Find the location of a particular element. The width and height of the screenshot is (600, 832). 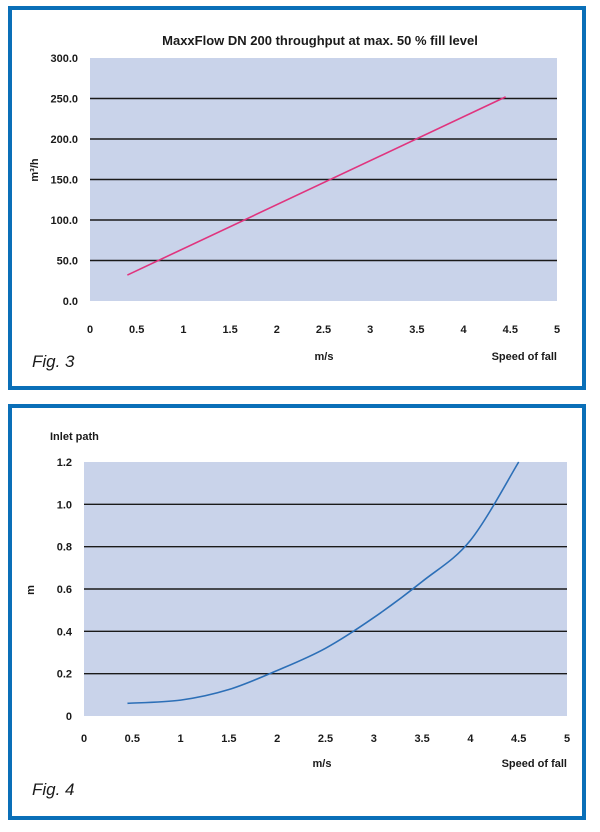

y-axis-label: m³/h is located at coordinates (35, 170).